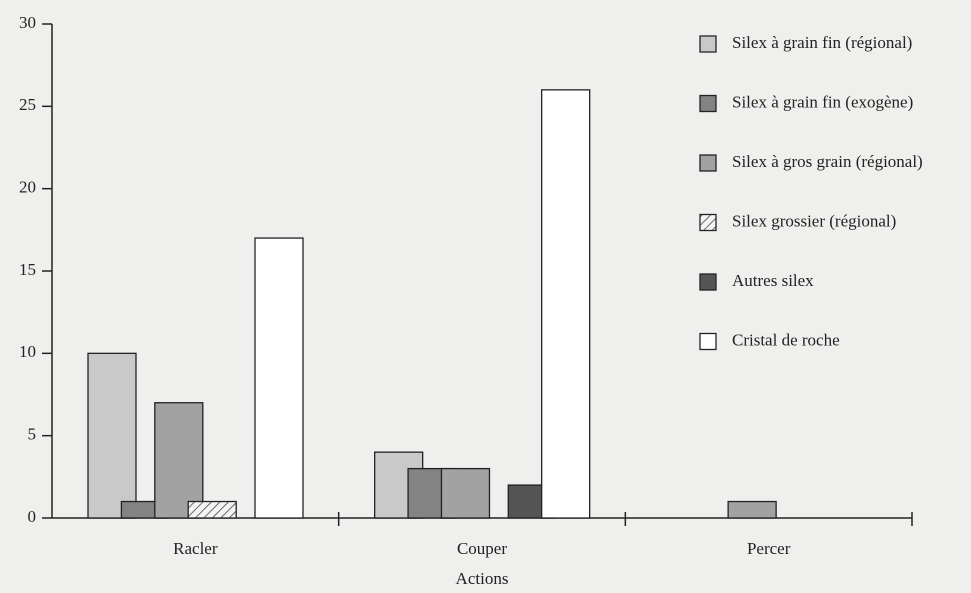  Describe the element at coordinates (827, 161) in the screenshot. I see `legend-label: Silex à gros grain (régional)` at that location.